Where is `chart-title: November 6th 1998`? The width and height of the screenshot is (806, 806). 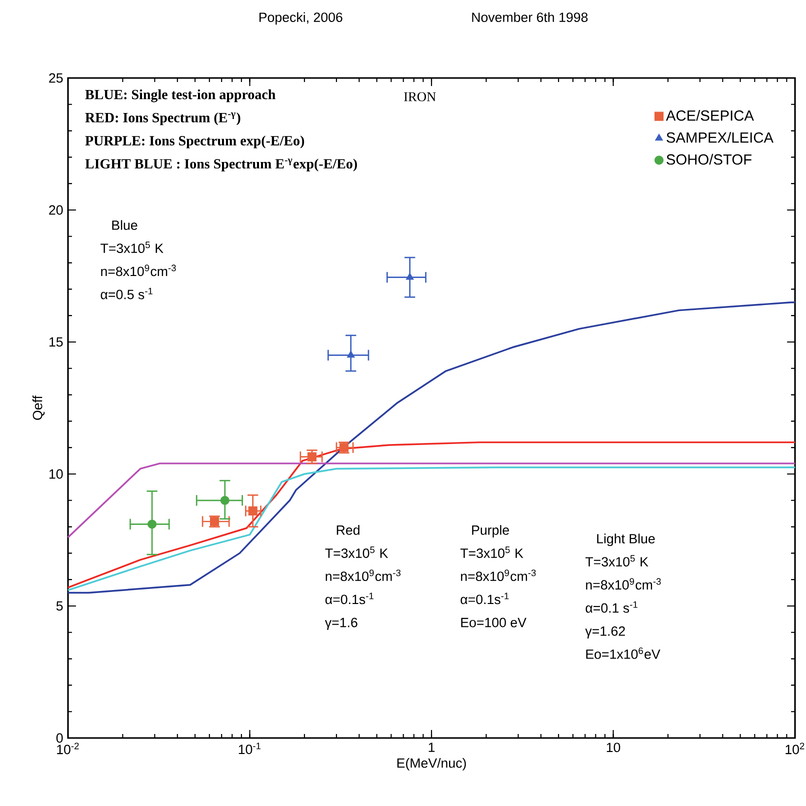
chart-title: November 6th 1998 is located at coordinates (530, 17).